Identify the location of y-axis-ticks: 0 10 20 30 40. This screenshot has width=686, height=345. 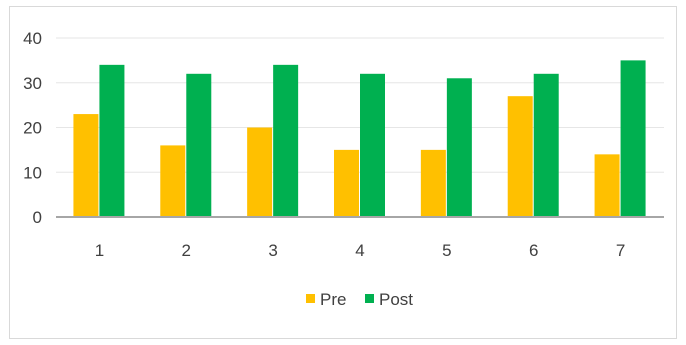
(32, 128).